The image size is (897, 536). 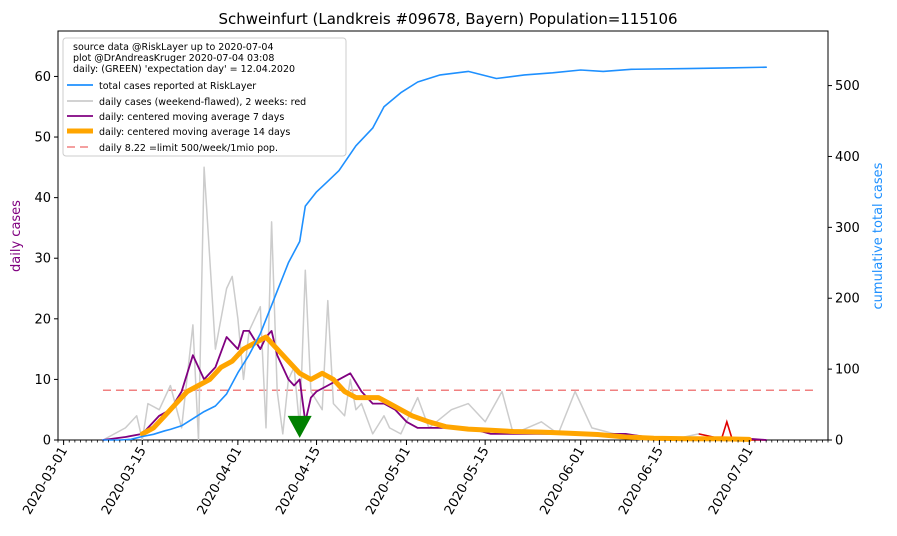 What do you see at coordinates (220, 481) in the screenshot?
I see `x-tick-label: 2020-04-01` at bounding box center [220, 481].